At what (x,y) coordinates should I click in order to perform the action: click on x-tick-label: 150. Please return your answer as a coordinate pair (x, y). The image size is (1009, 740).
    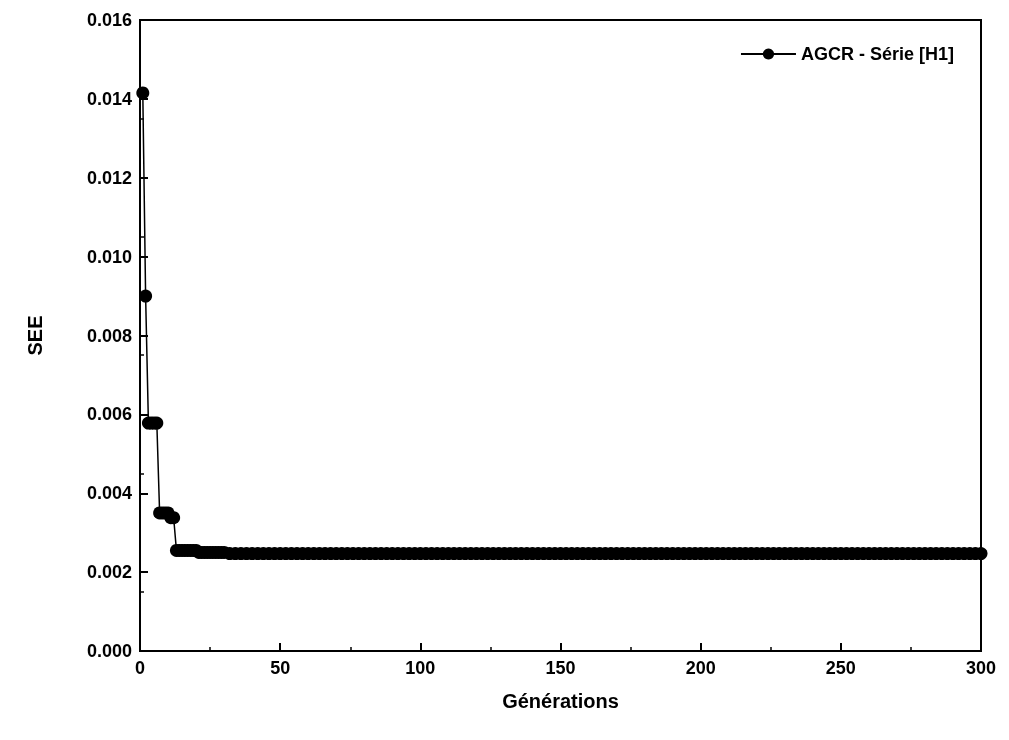
    Looking at the image, I should click on (560, 668).